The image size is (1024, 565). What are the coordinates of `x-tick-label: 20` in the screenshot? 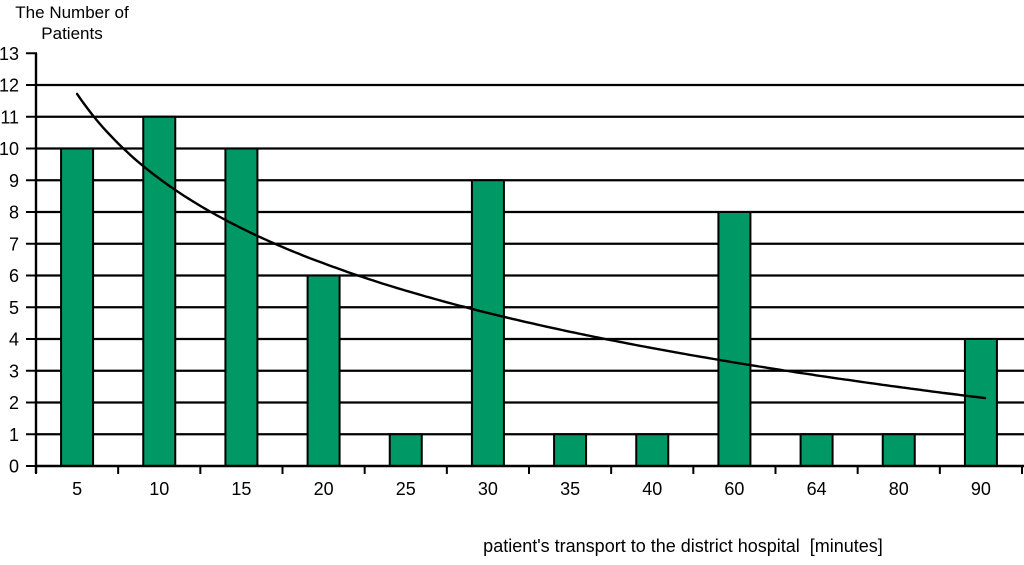 It's located at (324, 489).